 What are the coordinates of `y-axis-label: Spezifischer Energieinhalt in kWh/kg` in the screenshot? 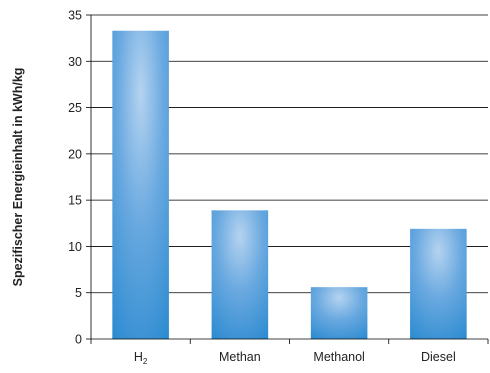 It's located at (18, 177).